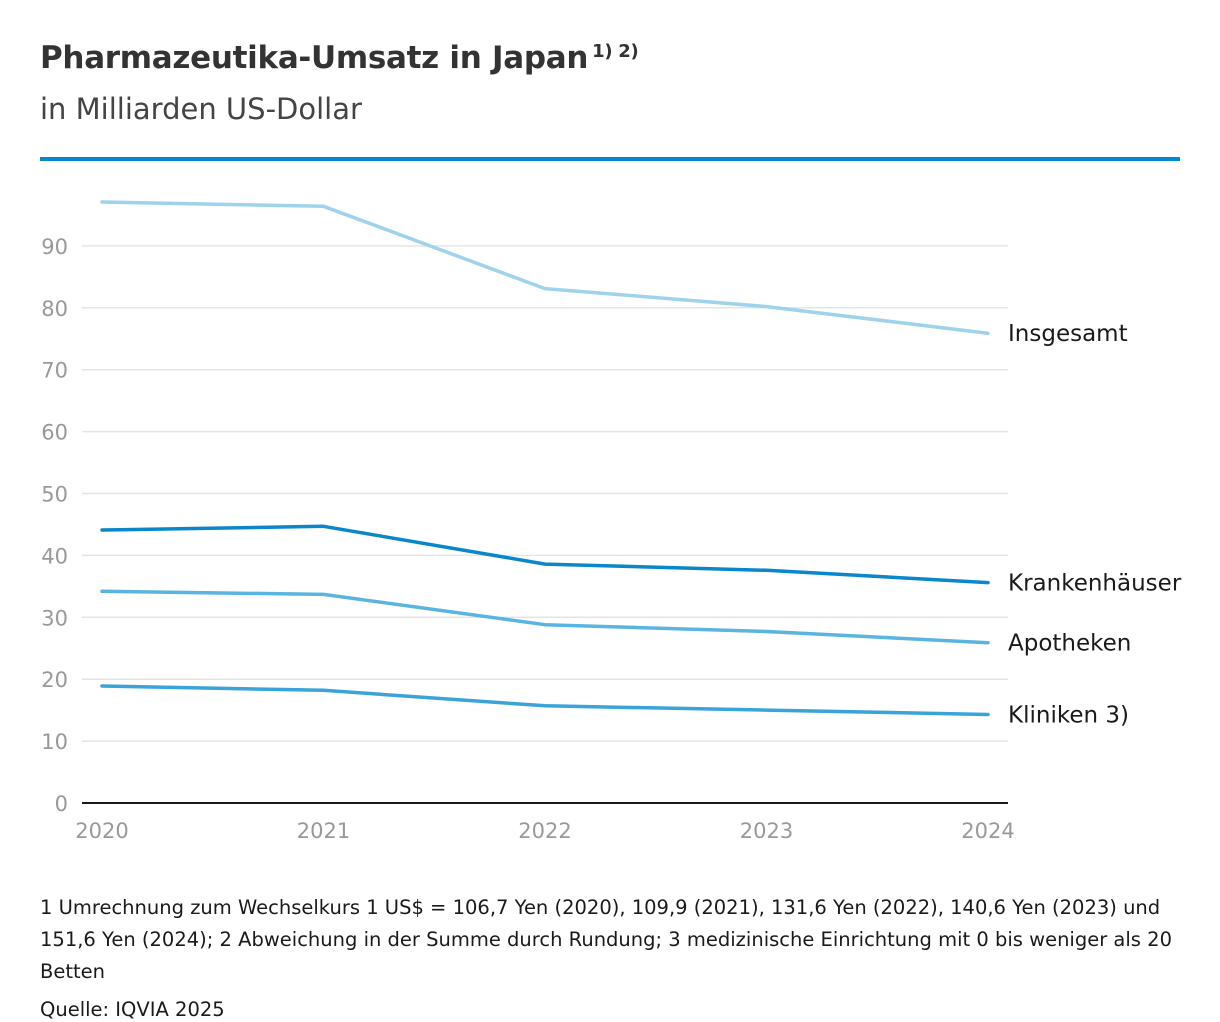 The width and height of the screenshot is (1220, 1022). What do you see at coordinates (54, 742) in the screenshot?
I see `y-tick-label-10: 10` at bounding box center [54, 742].